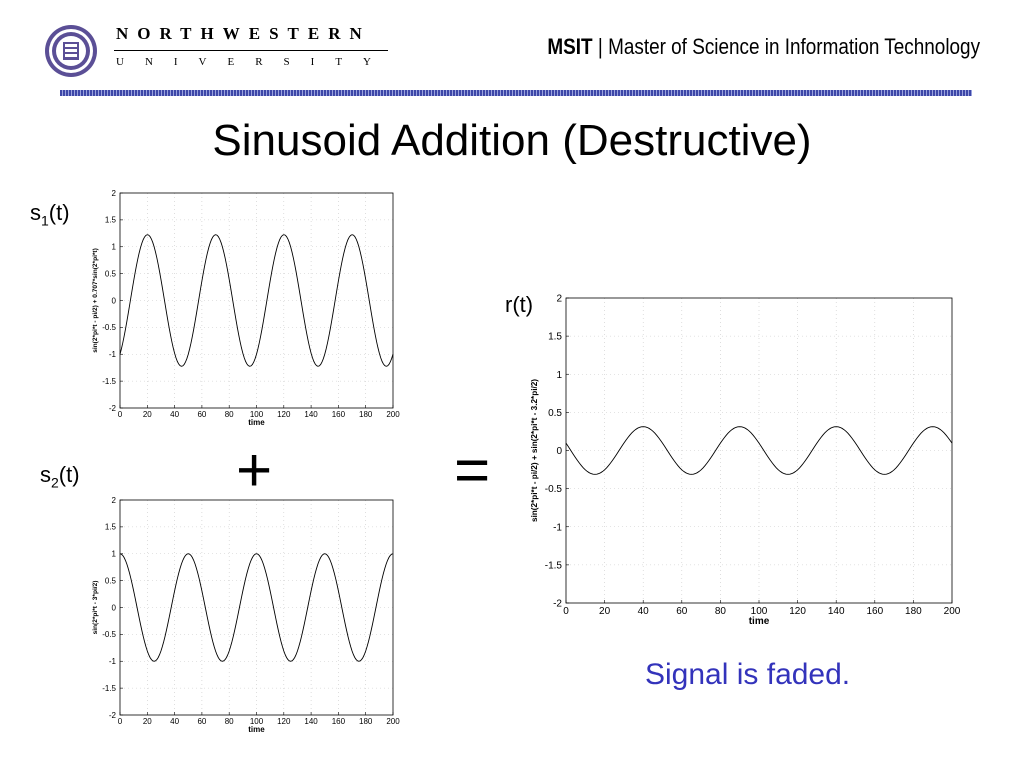 This screenshot has width=1024, height=768. Describe the element at coordinates (512, 140) in the screenshot. I see `slide-title: Sinusoid Addition (Destructive)` at that location.